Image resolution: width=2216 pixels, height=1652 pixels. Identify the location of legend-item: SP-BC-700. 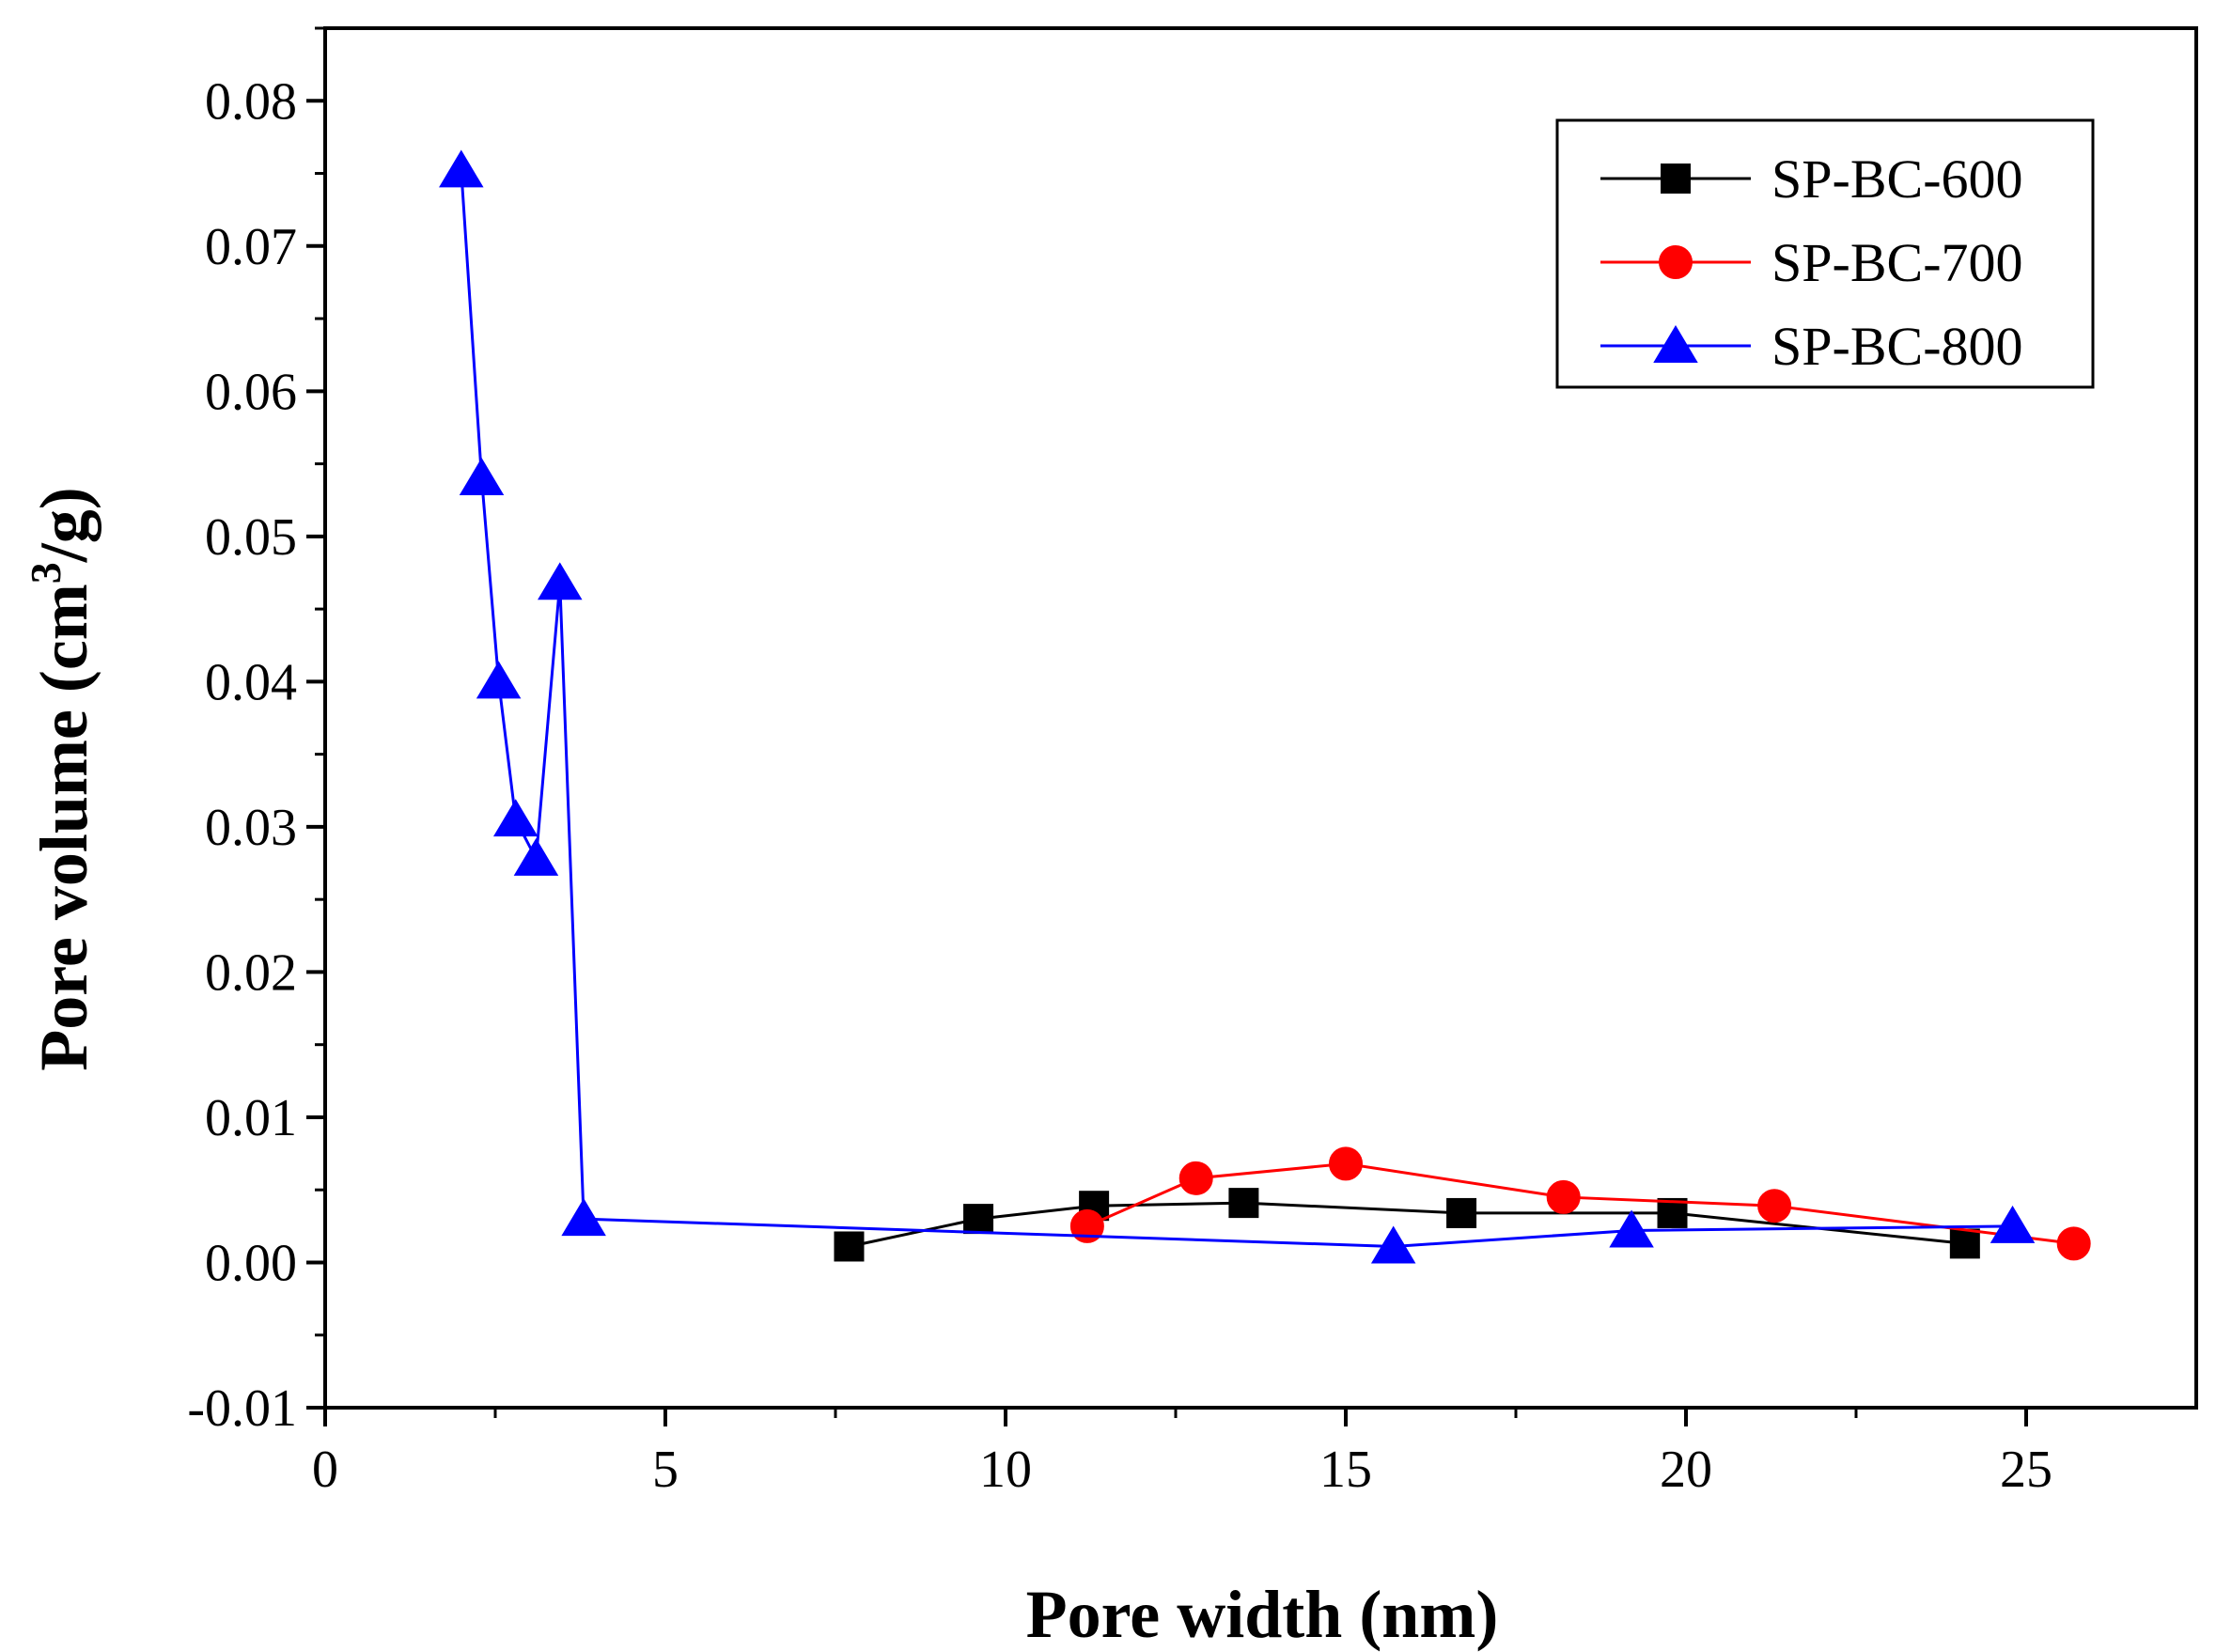
(1811, 262).